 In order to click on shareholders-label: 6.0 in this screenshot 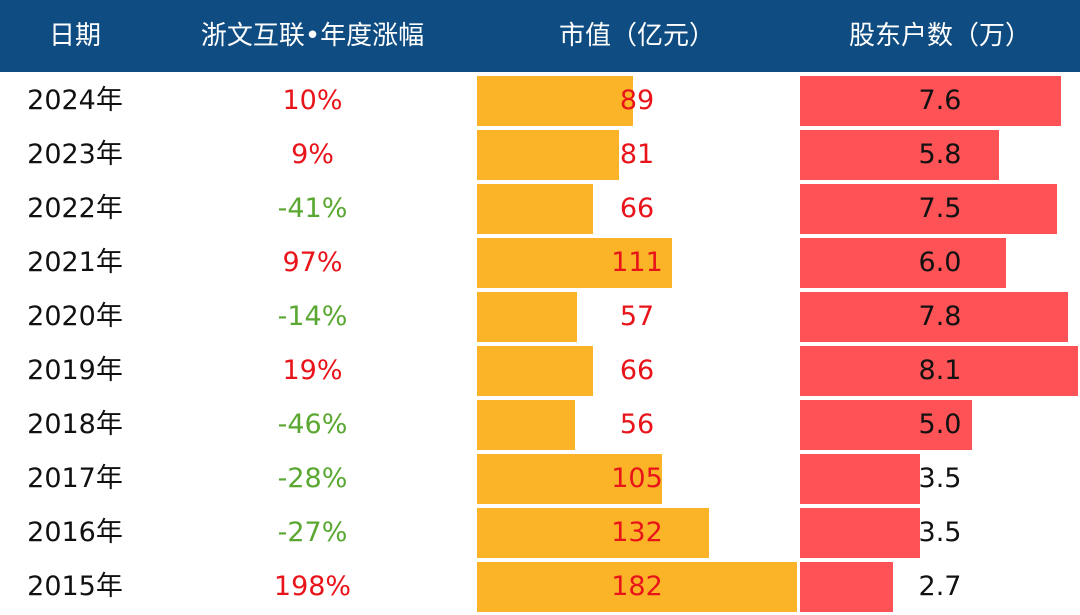, I will do `click(940, 262)`.